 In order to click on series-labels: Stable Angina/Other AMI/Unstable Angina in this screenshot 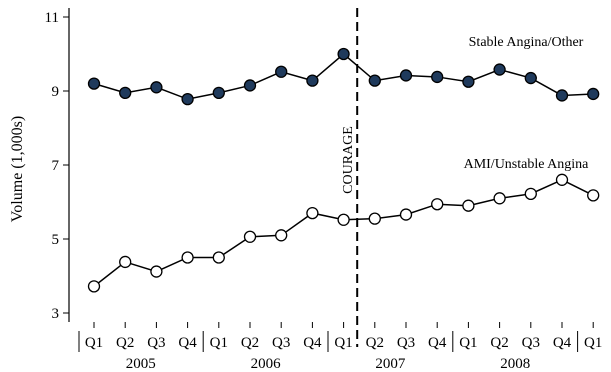, I will do `click(527, 103)`.